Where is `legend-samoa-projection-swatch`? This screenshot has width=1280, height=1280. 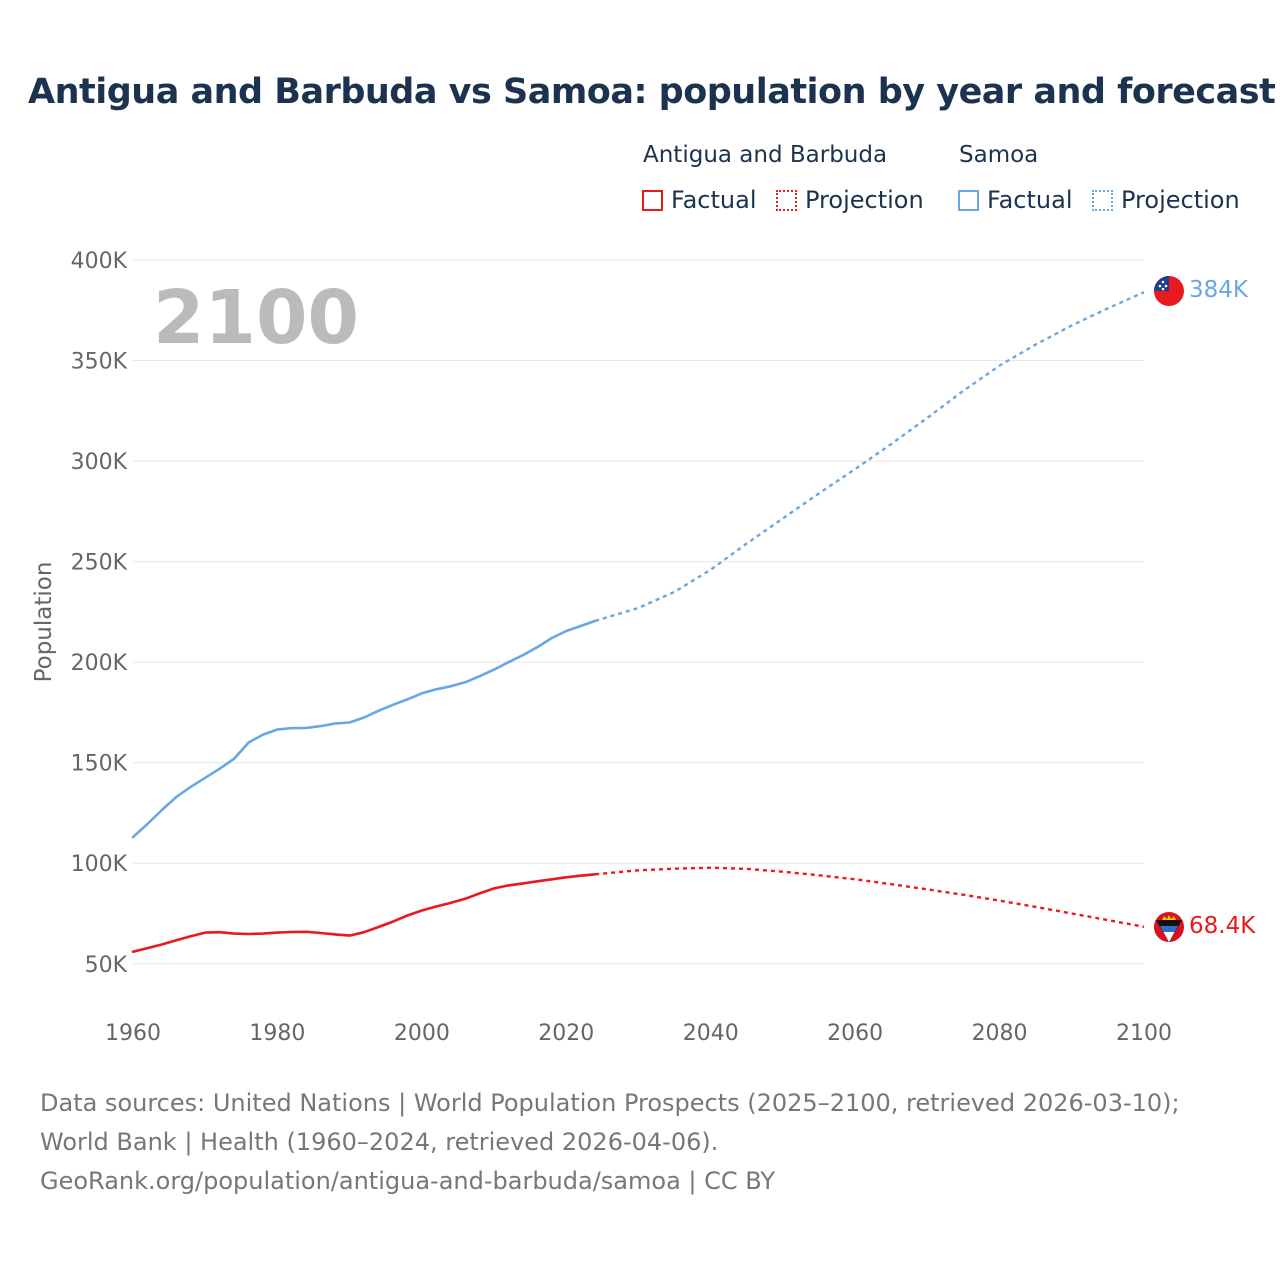 legend-samoa-projection-swatch is located at coordinates (1102, 200).